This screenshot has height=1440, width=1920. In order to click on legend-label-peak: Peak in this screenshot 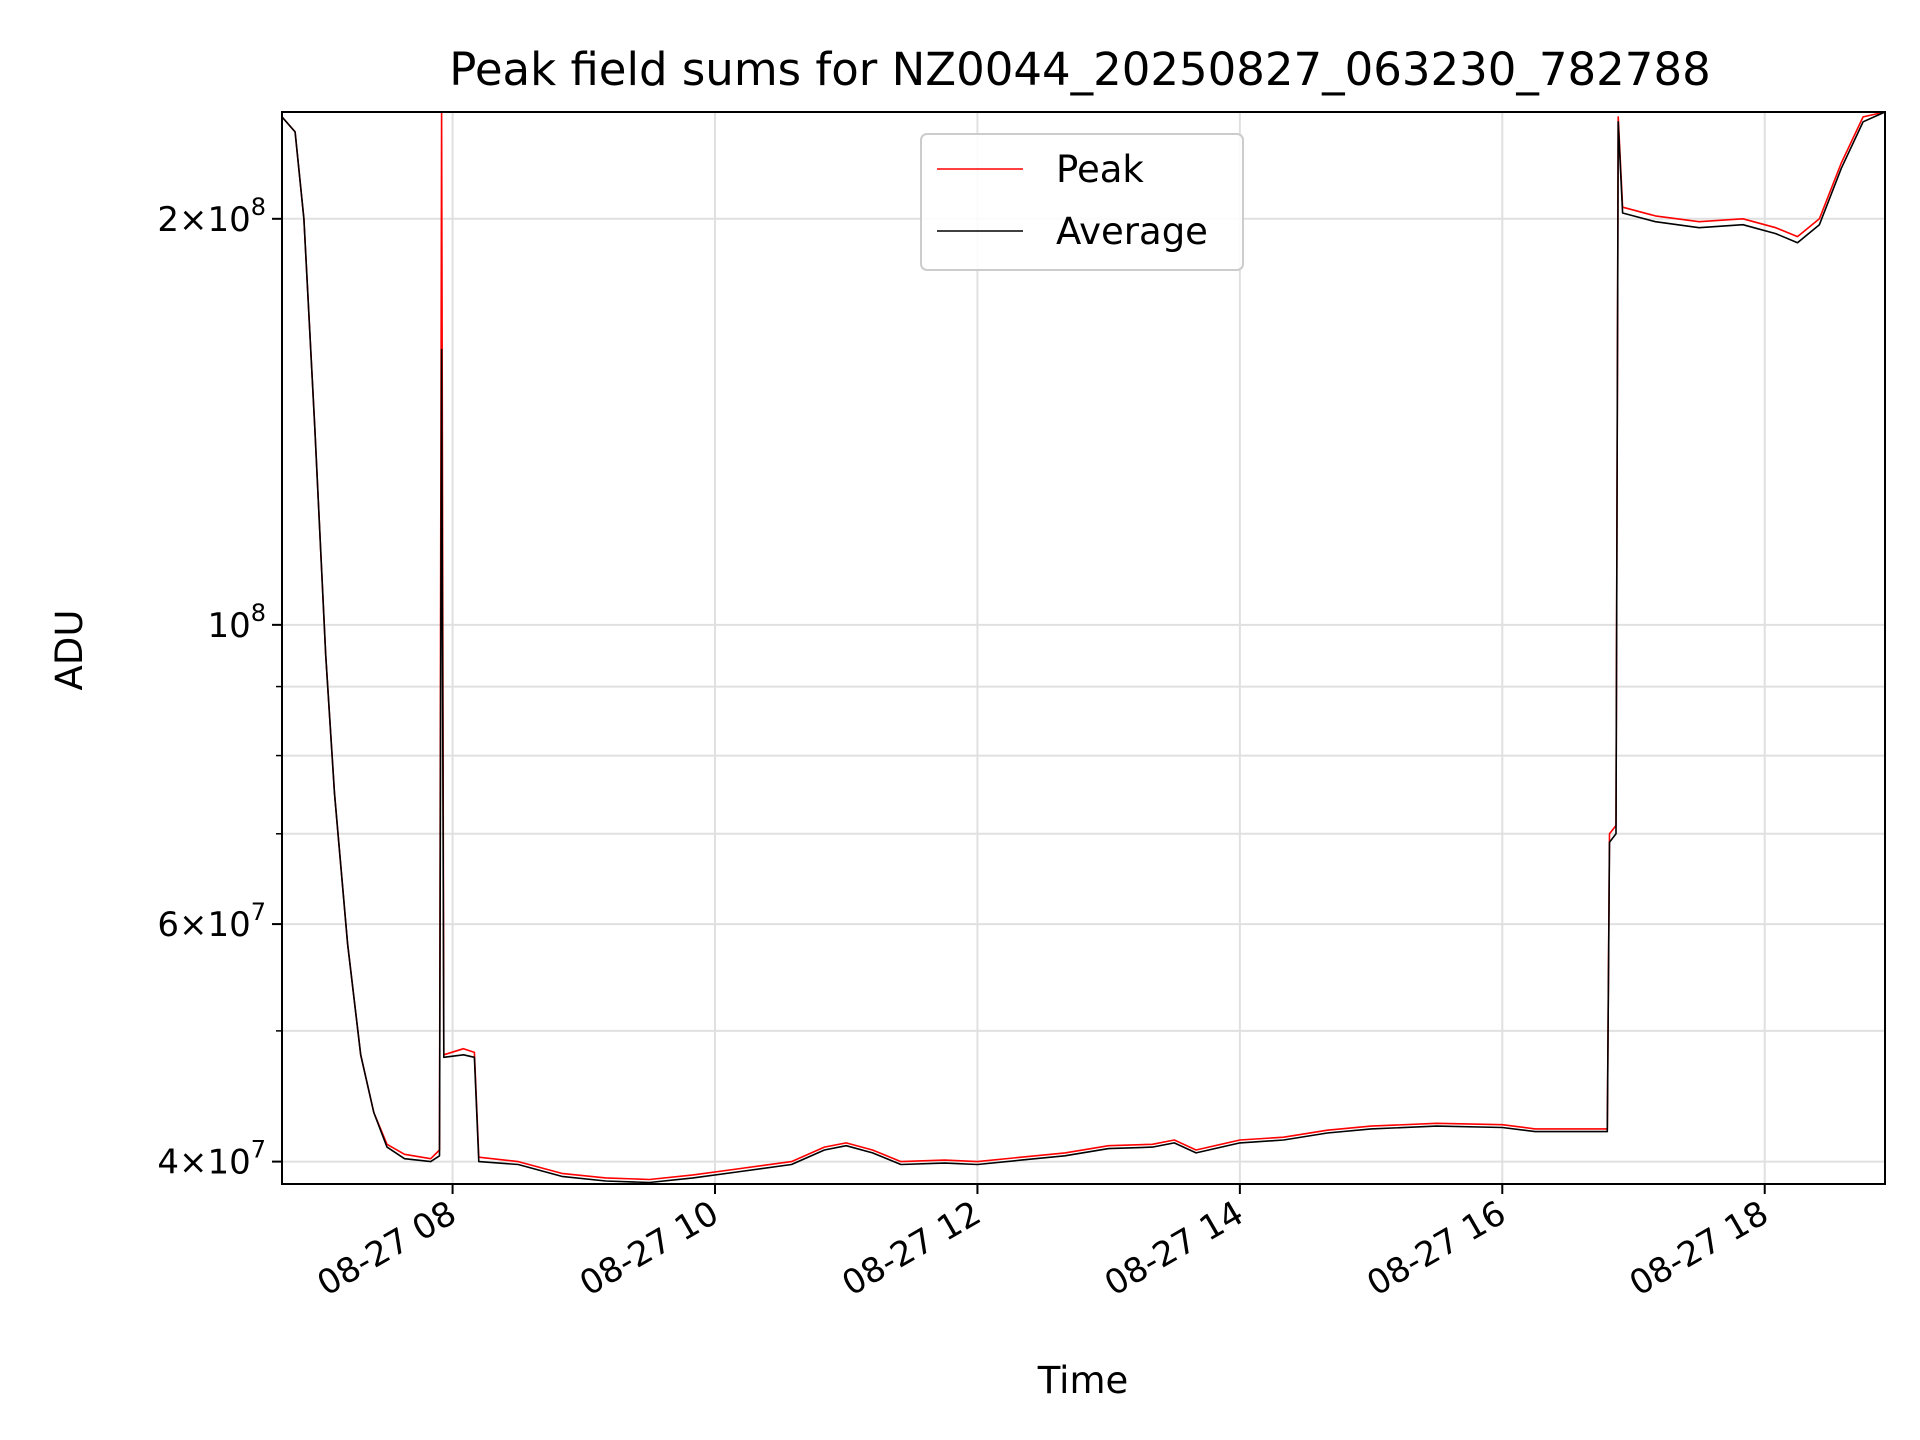, I will do `click(1100, 169)`.